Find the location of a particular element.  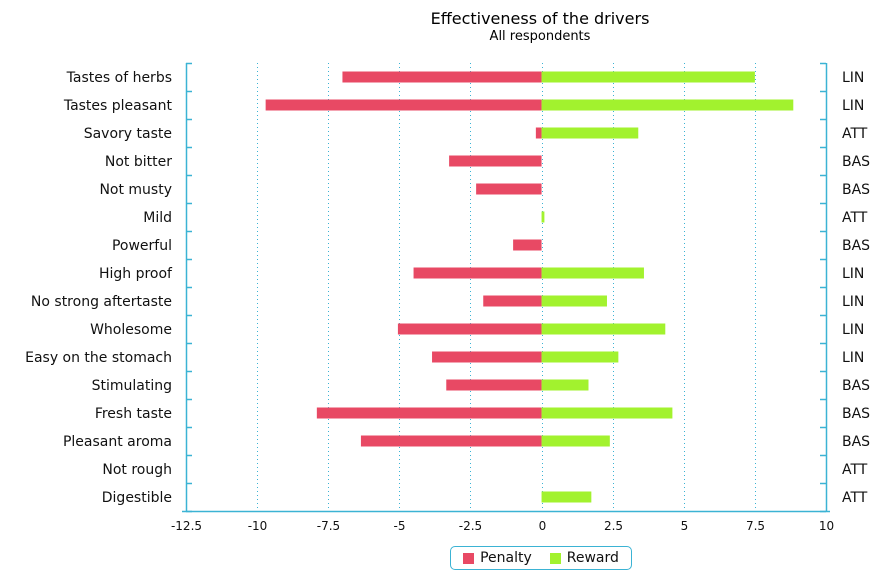

x-tick-label: 7.5 is located at coordinates (755, 526).